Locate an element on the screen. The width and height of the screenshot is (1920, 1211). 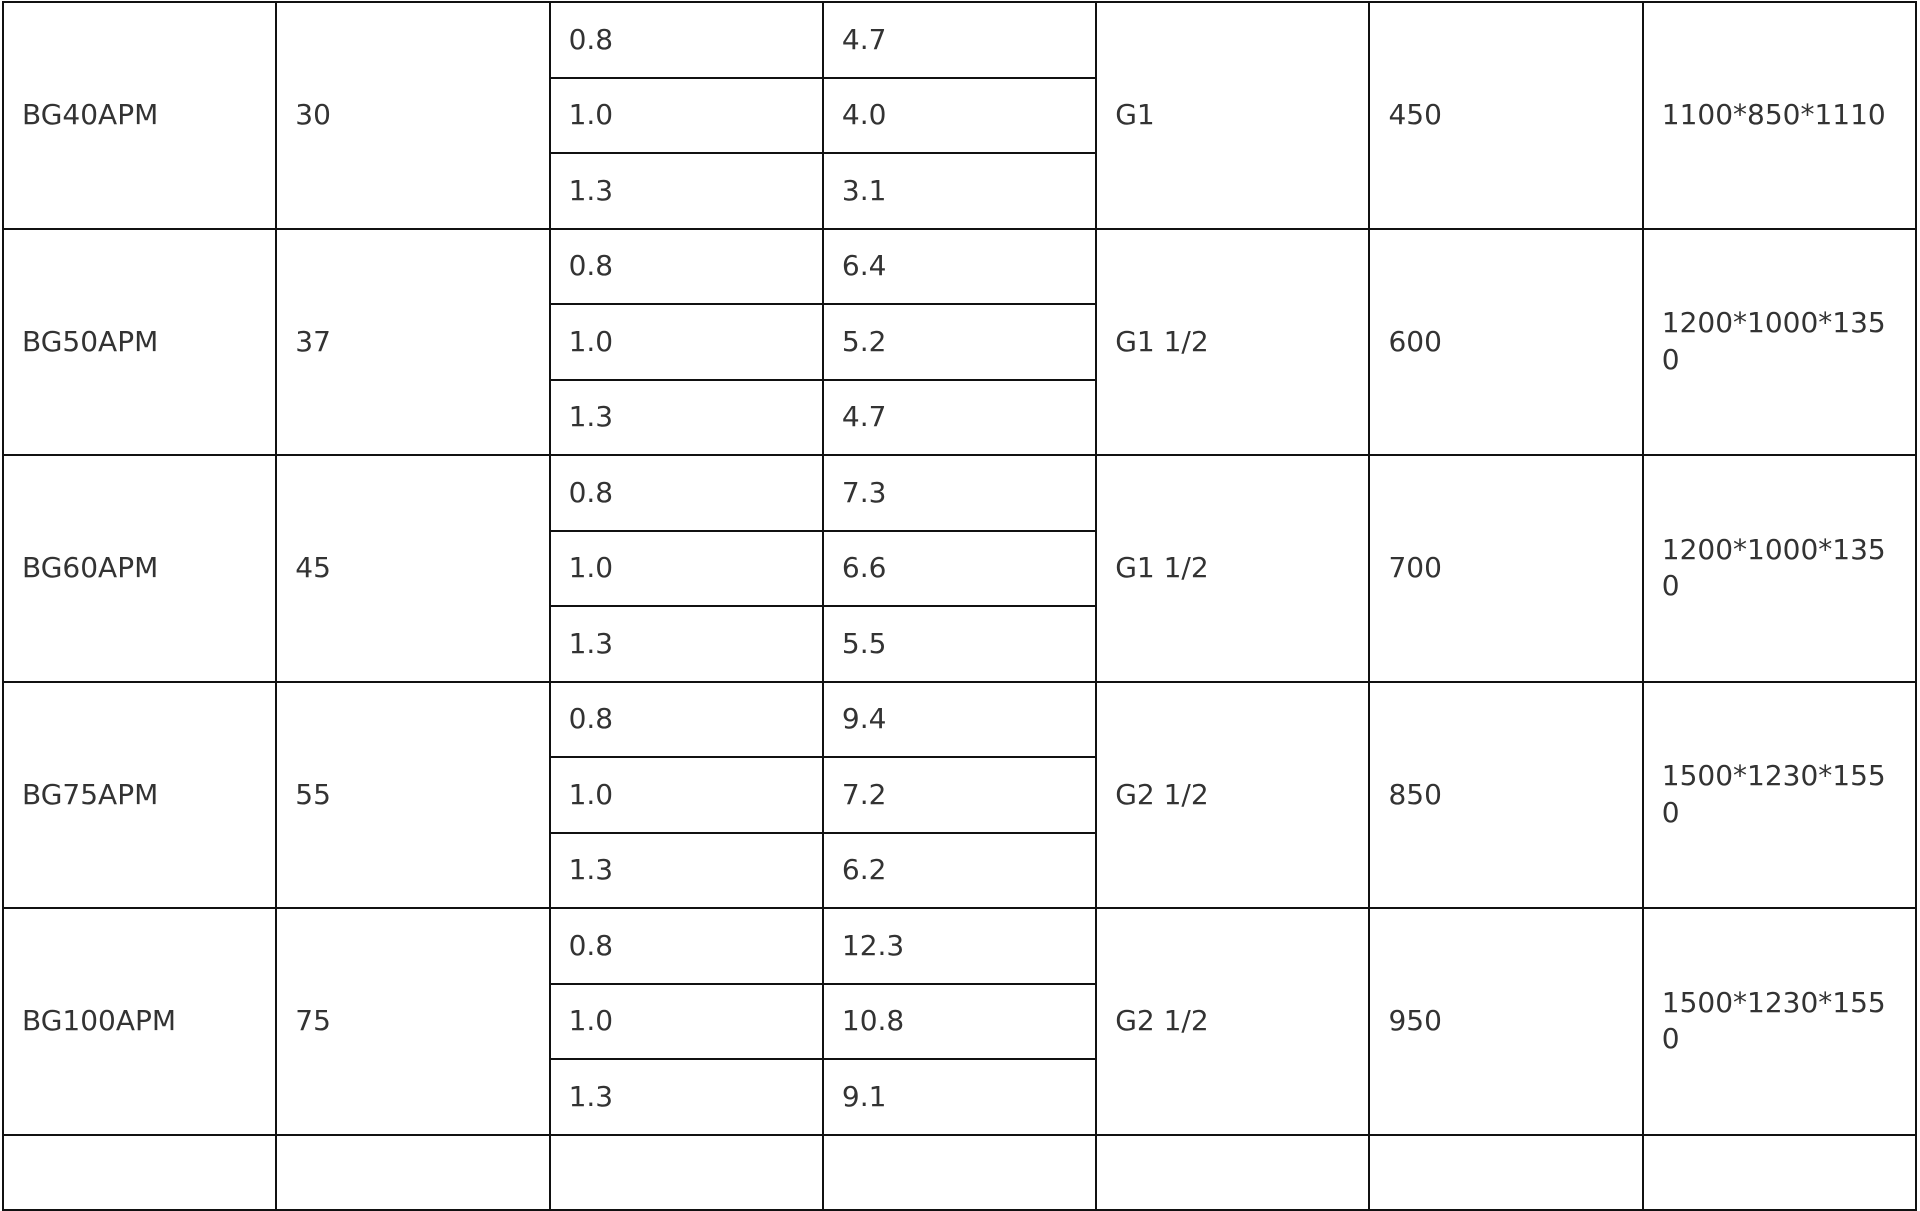
table-row: 1.3 4.7 is located at coordinates (959, 417).